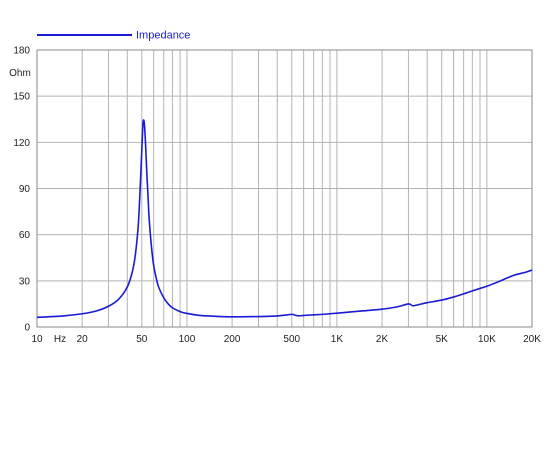 The image size is (550, 450). What do you see at coordinates (27, 328) in the screenshot?
I see `y-tick-label: 0` at bounding box center [27, 328].